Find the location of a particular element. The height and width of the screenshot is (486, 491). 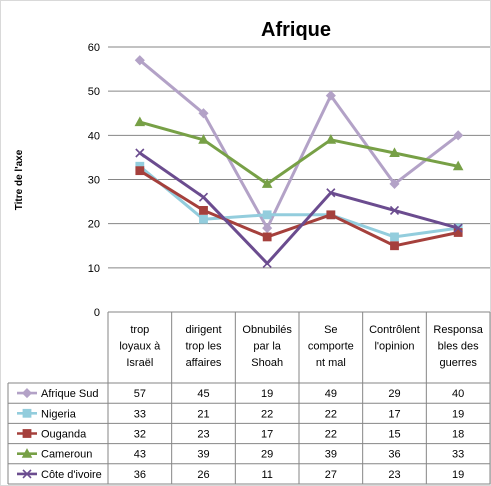

table-cell: 57 is located at coordinates (140, 394).